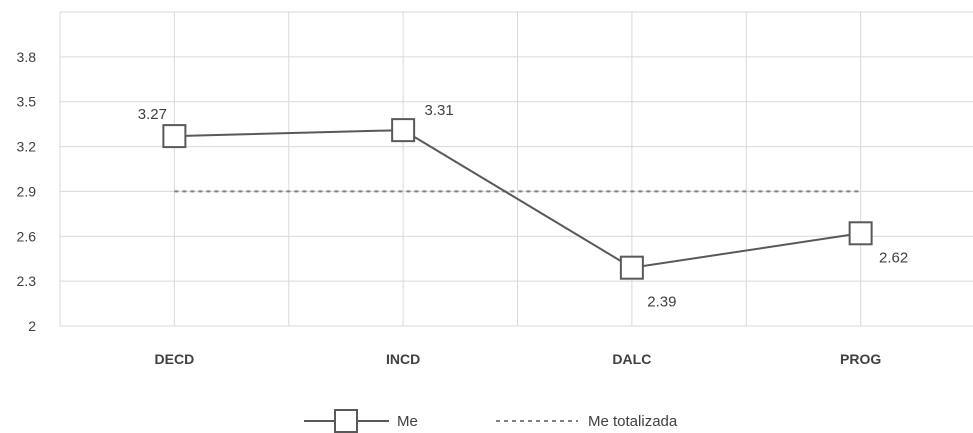 The image size is (973, 433). What do you see at coordinates (893, 257) in the screenshot?
I see `data-label: 2.62` at bounding box center [893, 257].